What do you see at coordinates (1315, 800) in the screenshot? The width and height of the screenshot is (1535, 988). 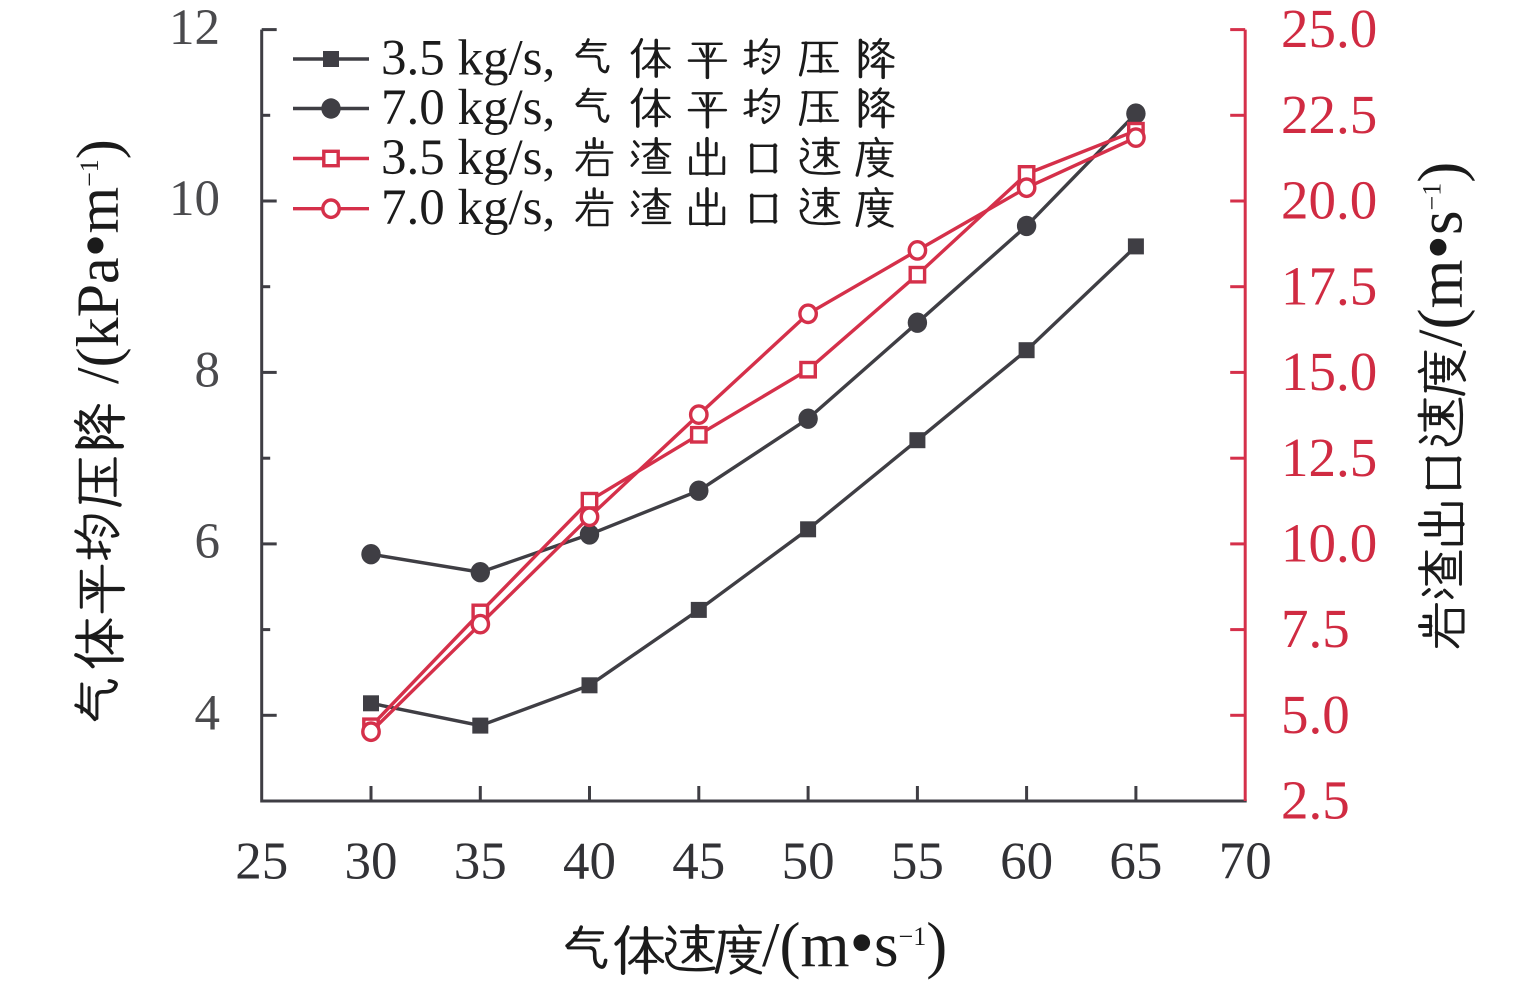 I see `svg-text: 2.5` at bounding box center [1315, 800].